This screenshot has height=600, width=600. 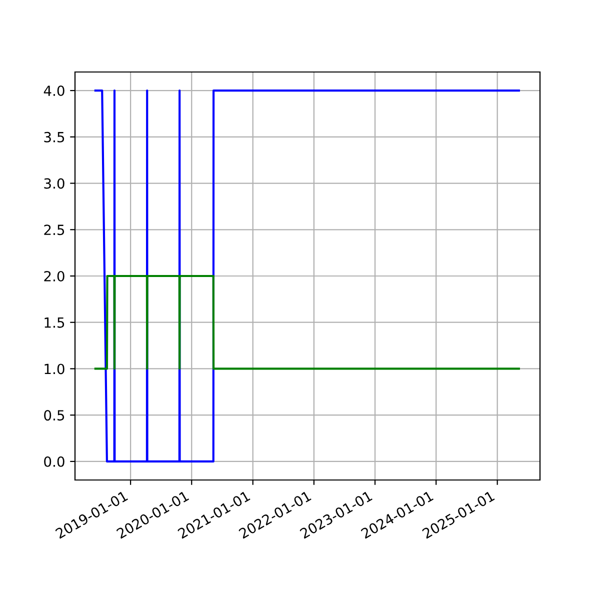 What do you see at coordinates (54, 91) in the screenshot?
I see `y-tick-label: 4.0` at bounding box center [54, 91].